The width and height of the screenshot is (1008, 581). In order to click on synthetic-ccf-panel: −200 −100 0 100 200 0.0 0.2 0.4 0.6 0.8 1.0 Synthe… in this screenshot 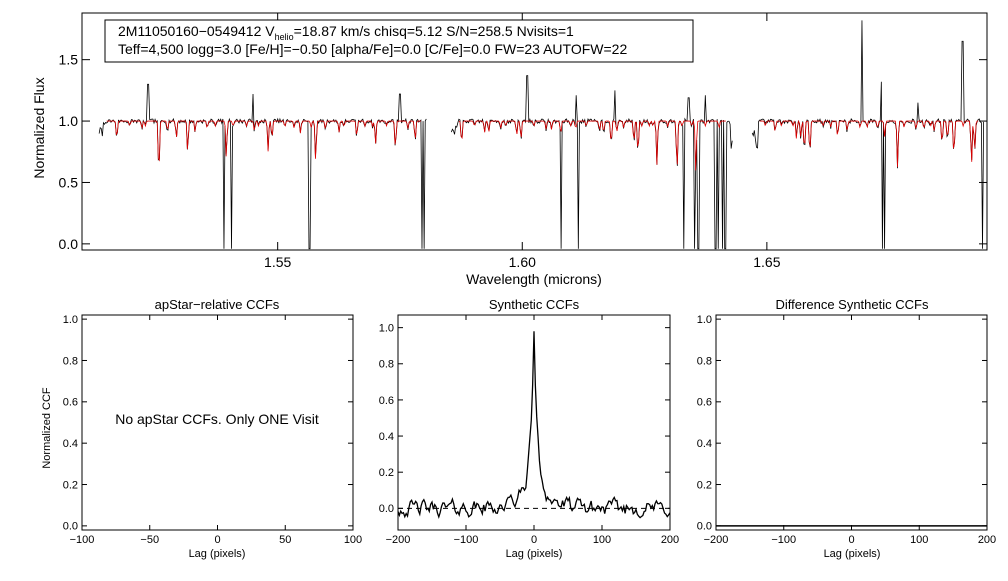, I will do `click(529, 428)`.